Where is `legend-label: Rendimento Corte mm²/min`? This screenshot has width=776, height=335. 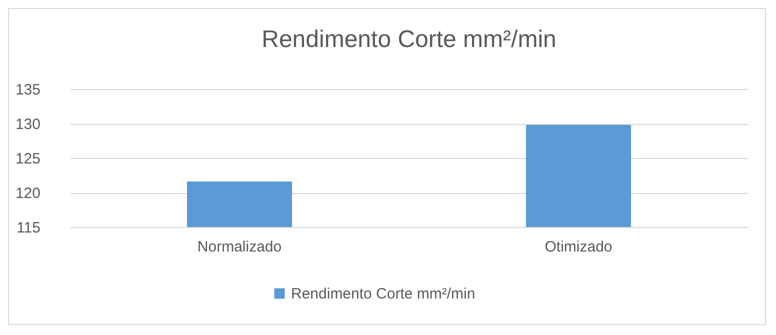
legend-label: Rendimento Corte mm²/min is located at coordinates (383, 294).